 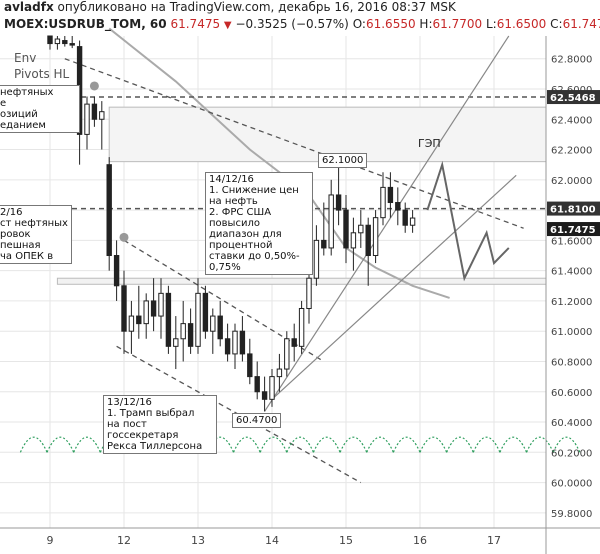 What do you see at coordinates (85, 24) in the screenshot?
I see `symbol-title: MOEX:USDRUB_TOM, 60` at bounding box center [85, 24].